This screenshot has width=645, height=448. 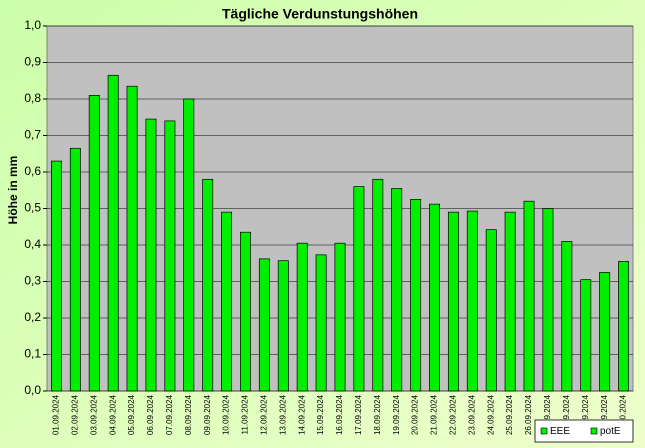 What do you see at coordinates (453, 414) in the screenshot?
I see `x-tick-label: 22.09.2024` at bounding box center [453, 414].